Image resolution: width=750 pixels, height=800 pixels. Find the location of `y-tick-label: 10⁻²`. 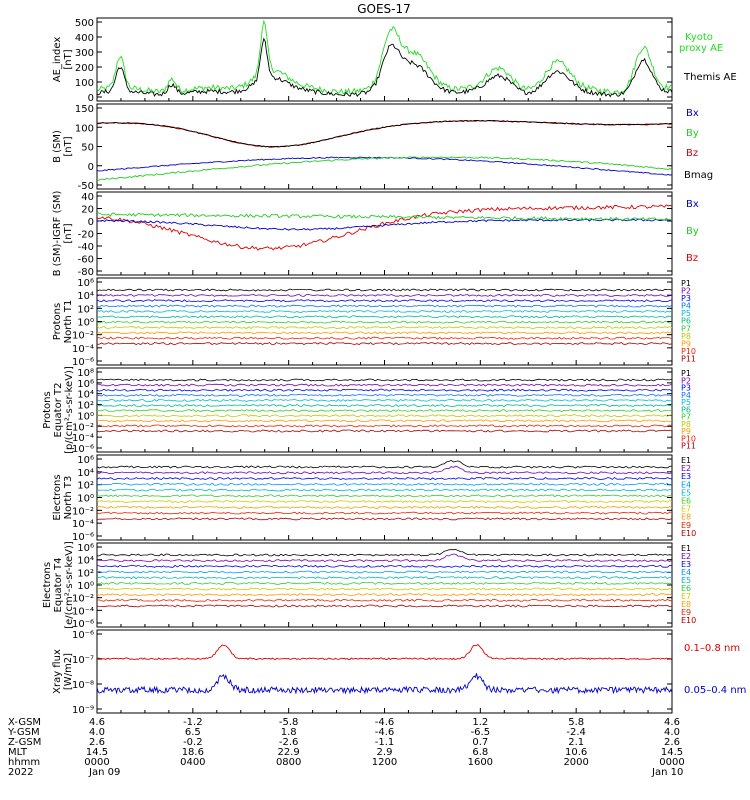

y-tick-label: 10⁻² is located at coordinates (83, 336).